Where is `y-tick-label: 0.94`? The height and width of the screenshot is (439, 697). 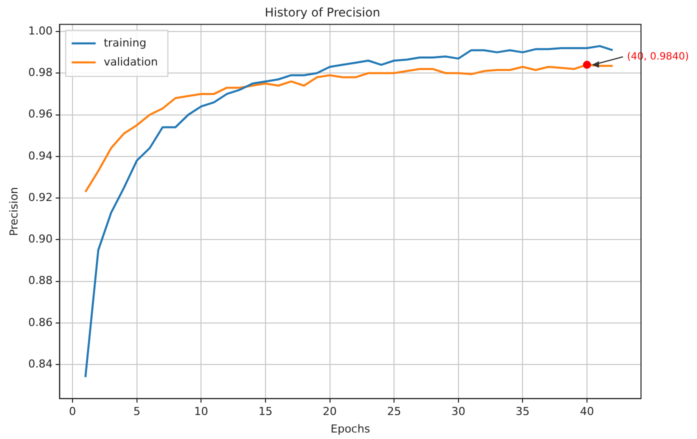
y-tick-label: 0.94 is located at coordinates (40, 155).